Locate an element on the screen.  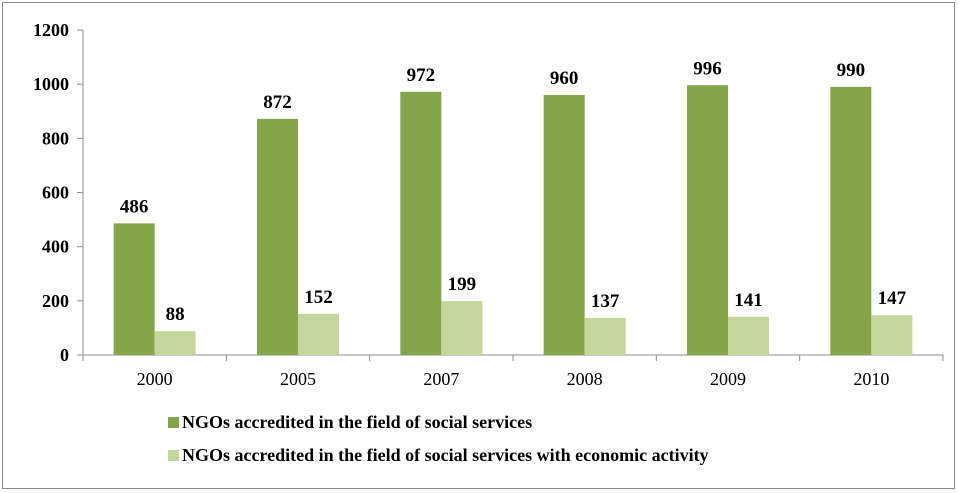
y-tick-label: 1000 is located at coordinates (51, 84).